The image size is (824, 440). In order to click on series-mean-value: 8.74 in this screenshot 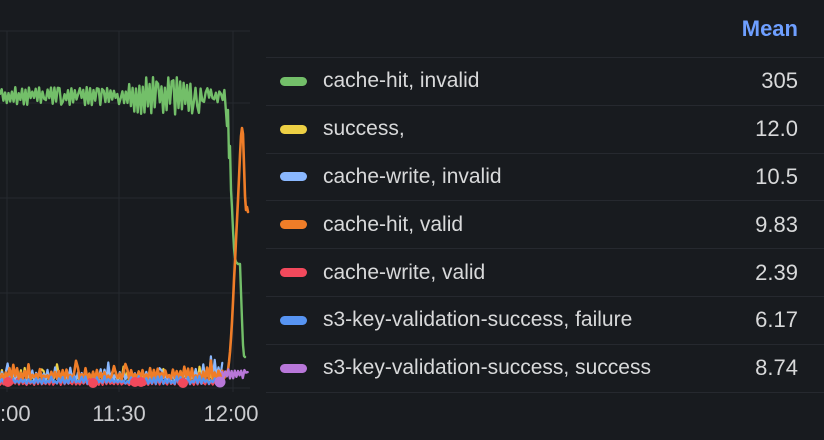, I will do `click(776, 368)`.